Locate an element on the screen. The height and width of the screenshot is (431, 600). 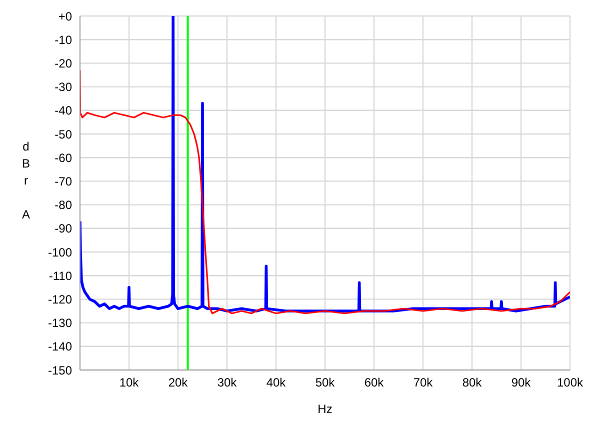
y-tick-label: -80 is located at coordinates (63, 205).